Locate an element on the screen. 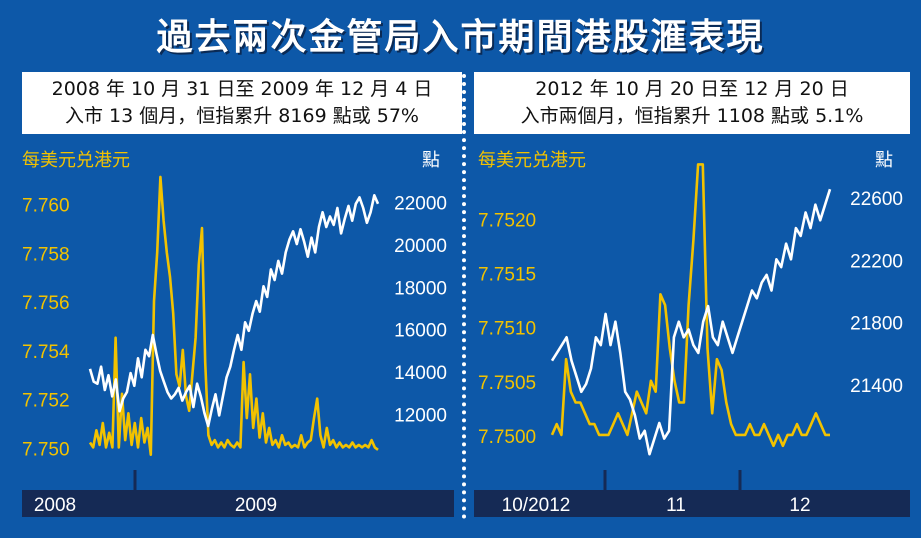 The height and width of the screenshot is (538, 921). x-tick-label: 2008 is located at coordinates (55, 505).